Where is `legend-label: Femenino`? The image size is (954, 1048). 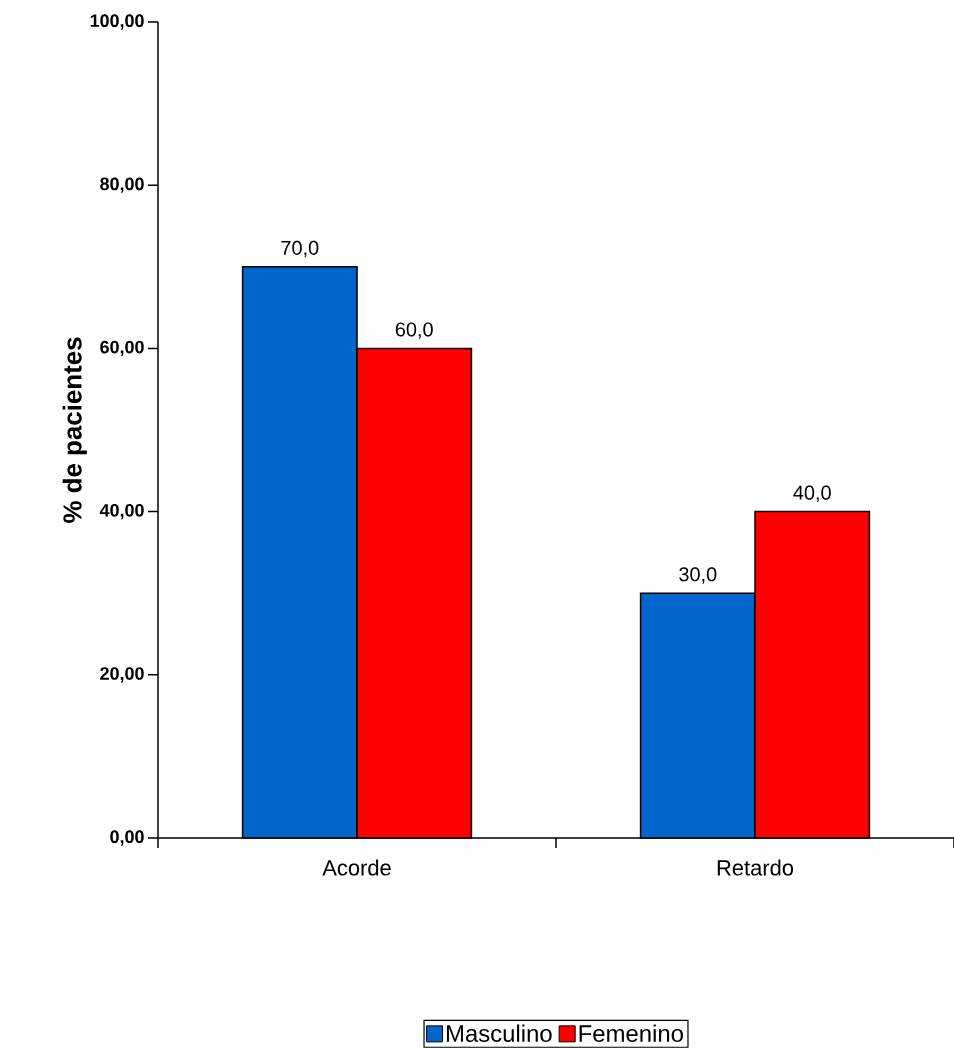 legend-label: Femenino is located at coordinates (631, 1033).